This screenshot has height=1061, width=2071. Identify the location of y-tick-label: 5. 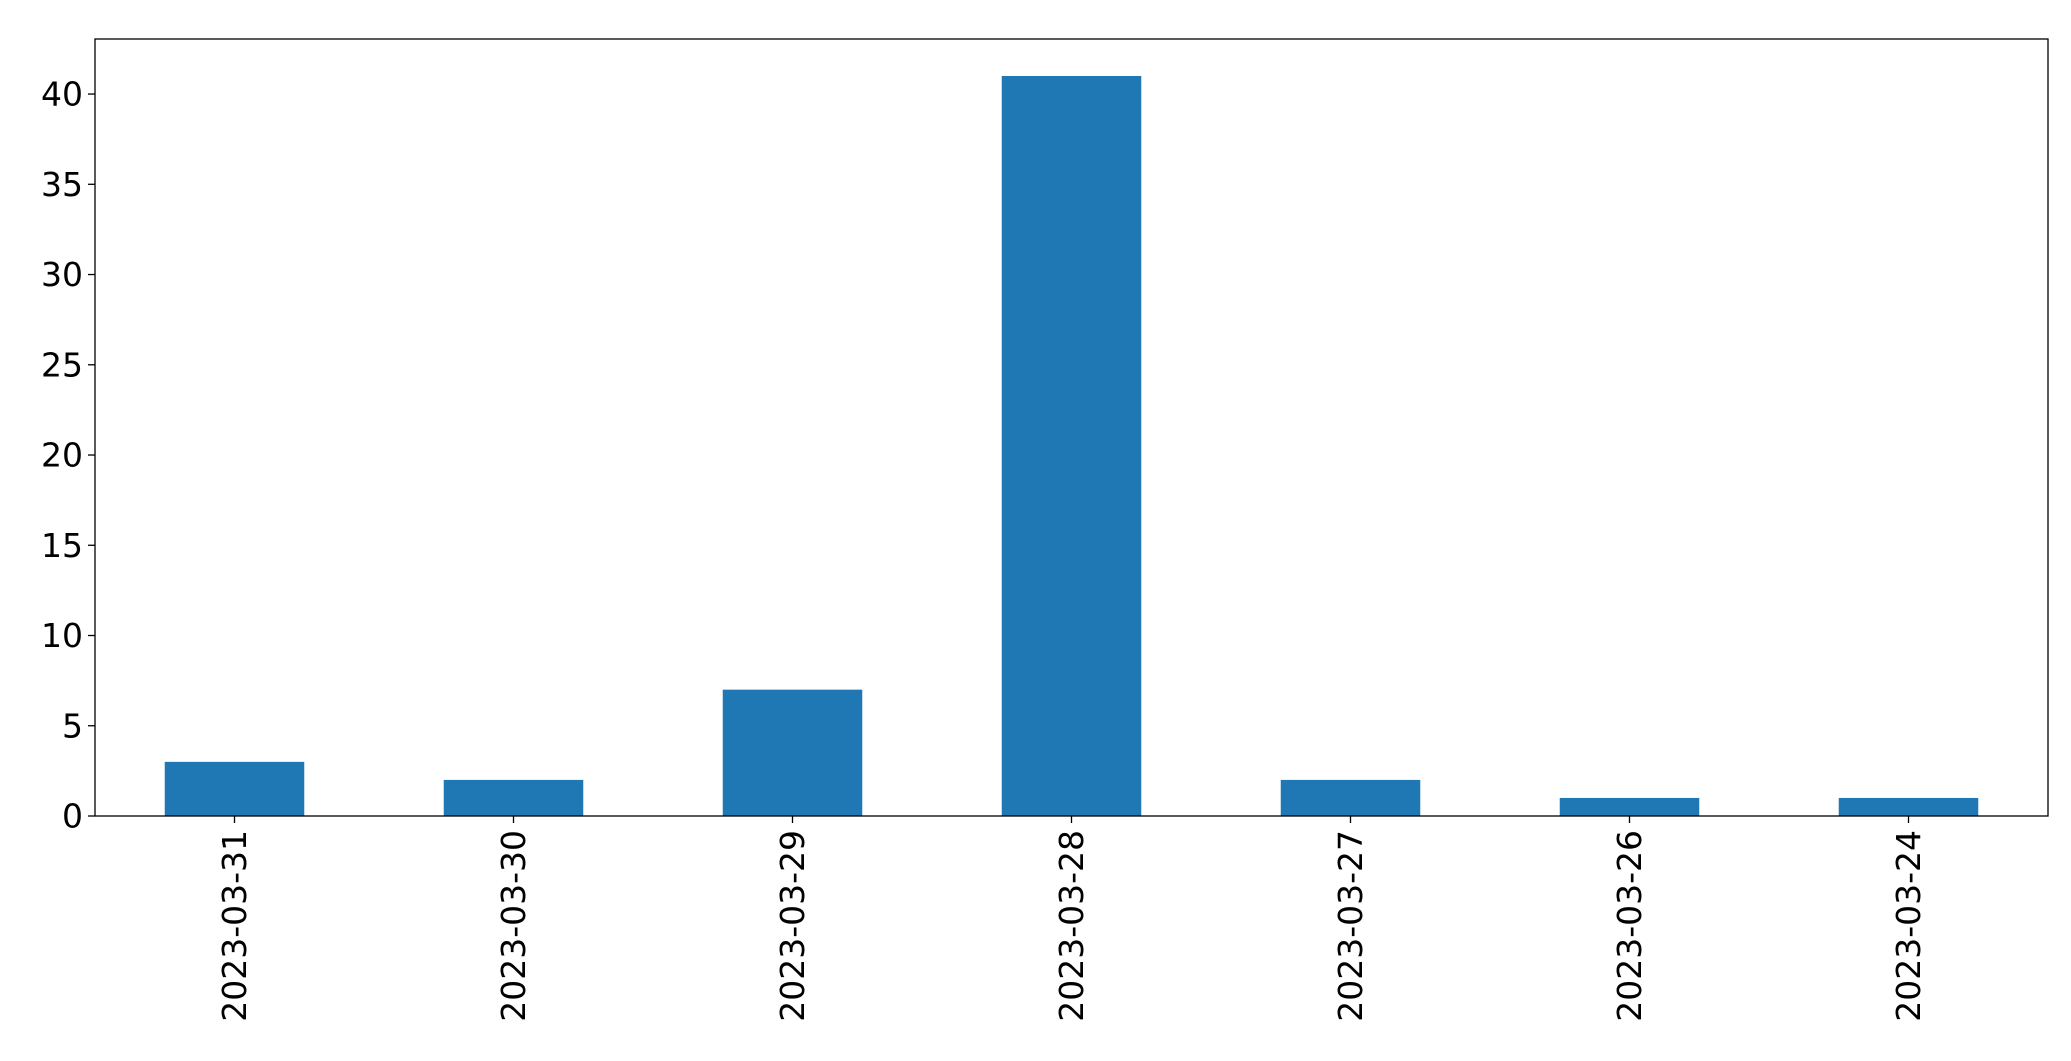
(72, 725).